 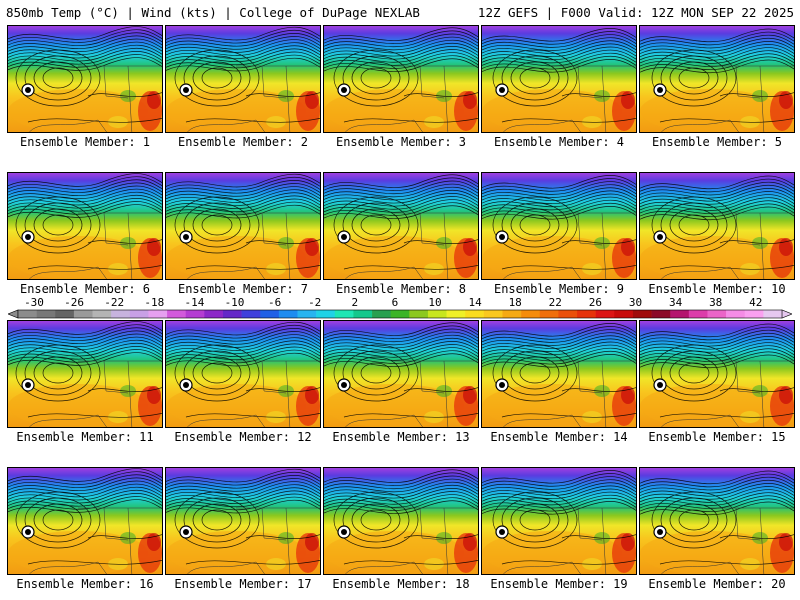 I want to click on ensemble-member-panel: Ensemble Member: 5, so click(x=717, y=90).